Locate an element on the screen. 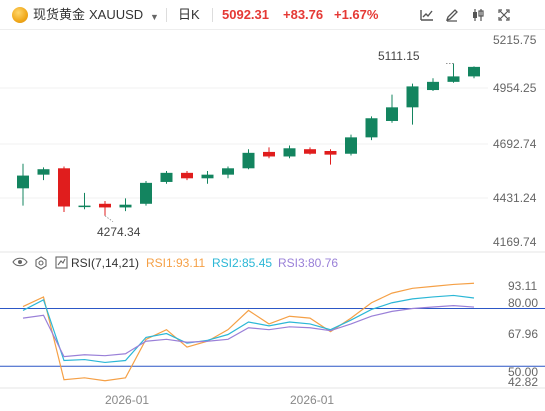 Image resolution: width=545 pixels, height=411 pixels. rsi-settings-button is located at coordinates (41, 264).